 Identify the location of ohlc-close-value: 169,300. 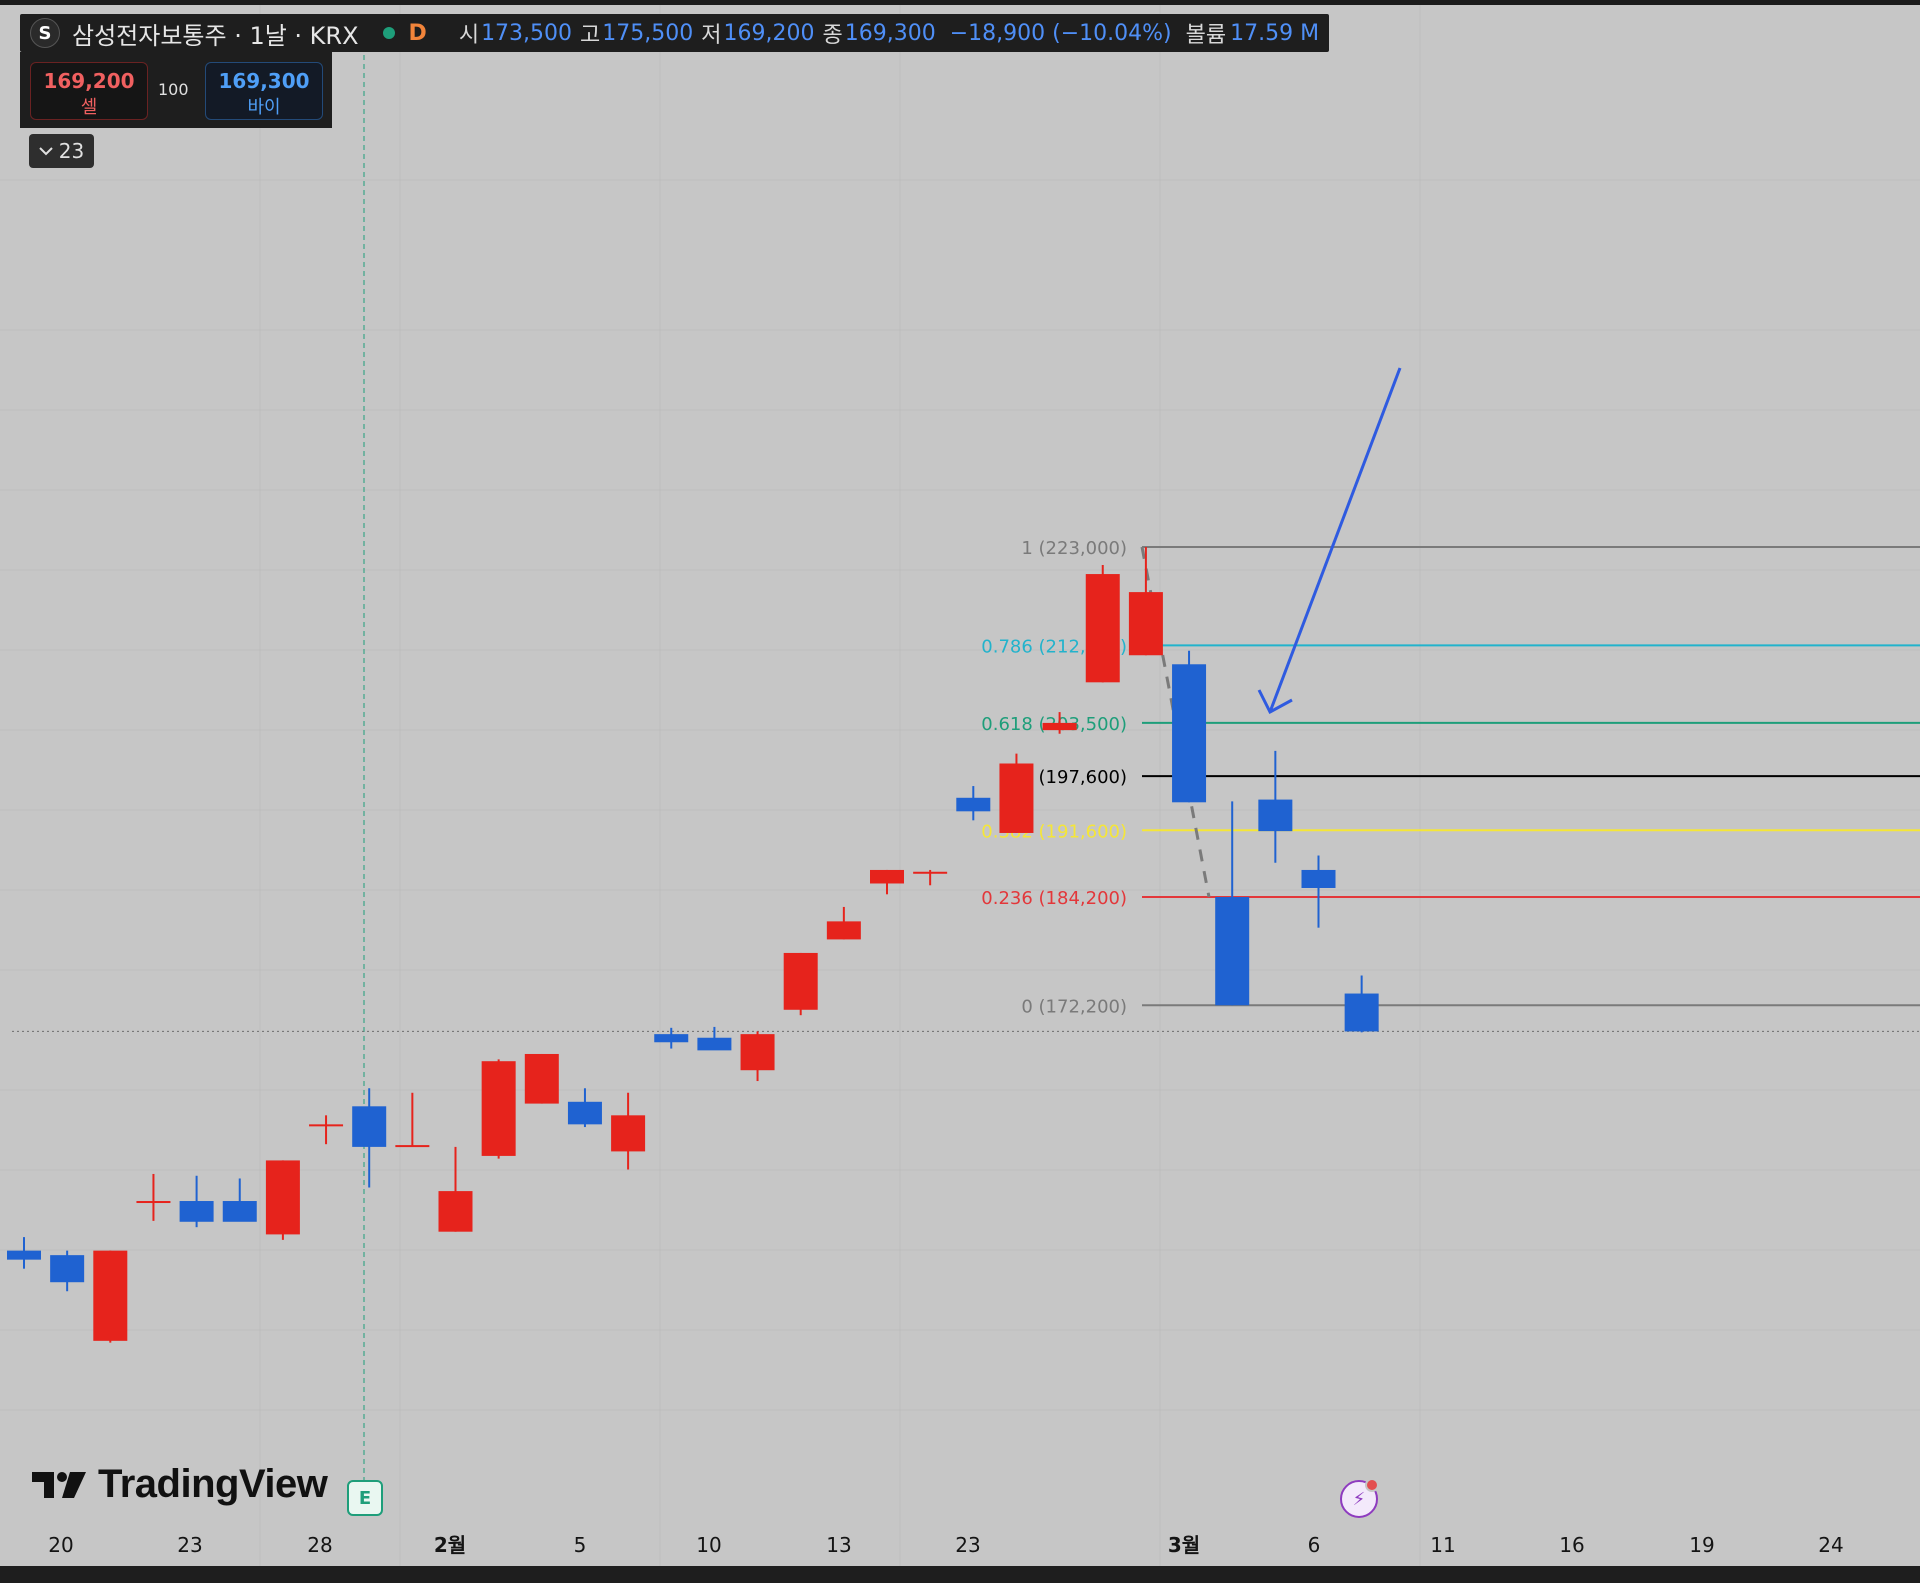
(890, 33).